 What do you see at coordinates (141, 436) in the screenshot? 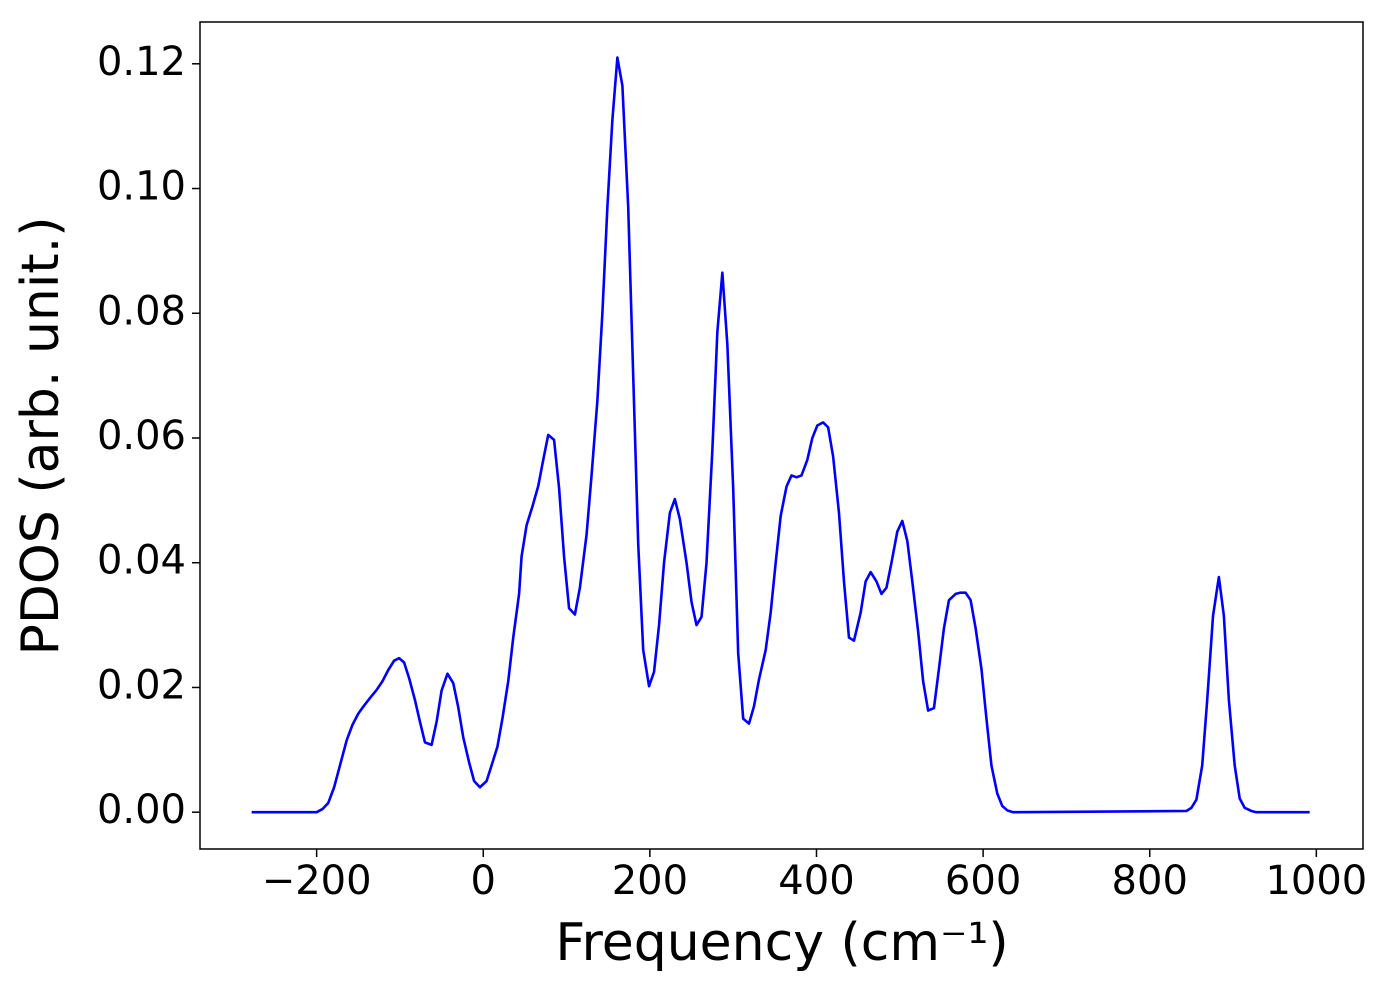
I see `y-tick-label: 0.06` at bounding box center [141, 436].